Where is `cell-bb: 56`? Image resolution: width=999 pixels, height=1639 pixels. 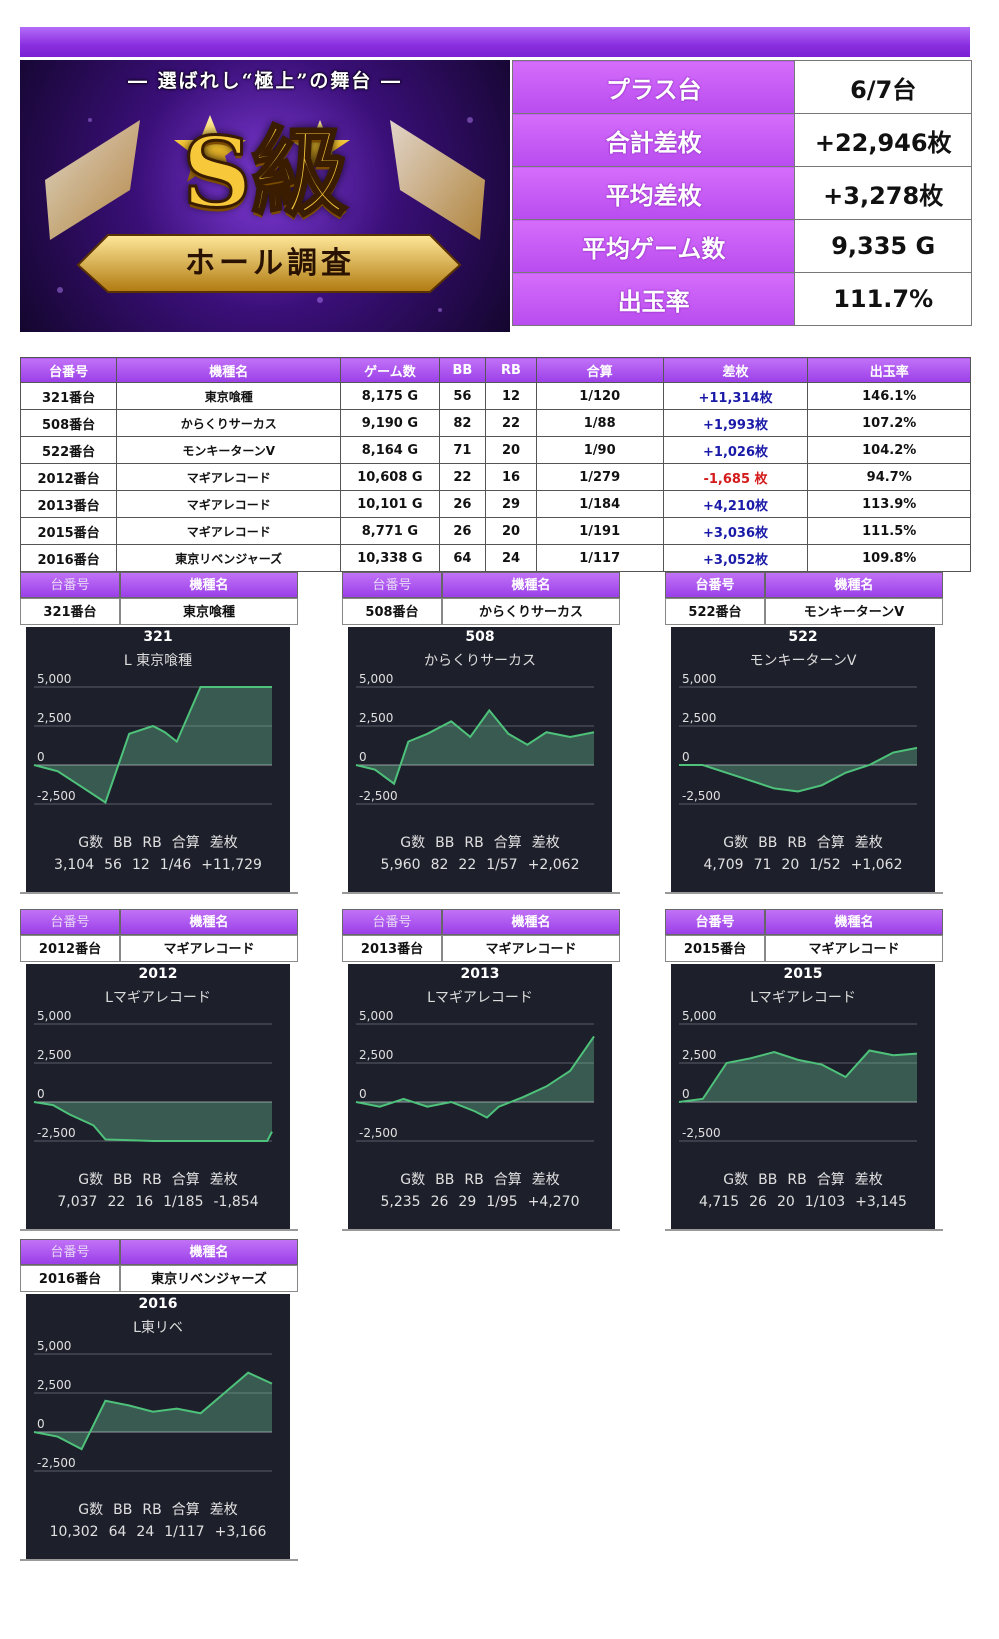
cell-bb: 56 is located at coordinates (462, 396).